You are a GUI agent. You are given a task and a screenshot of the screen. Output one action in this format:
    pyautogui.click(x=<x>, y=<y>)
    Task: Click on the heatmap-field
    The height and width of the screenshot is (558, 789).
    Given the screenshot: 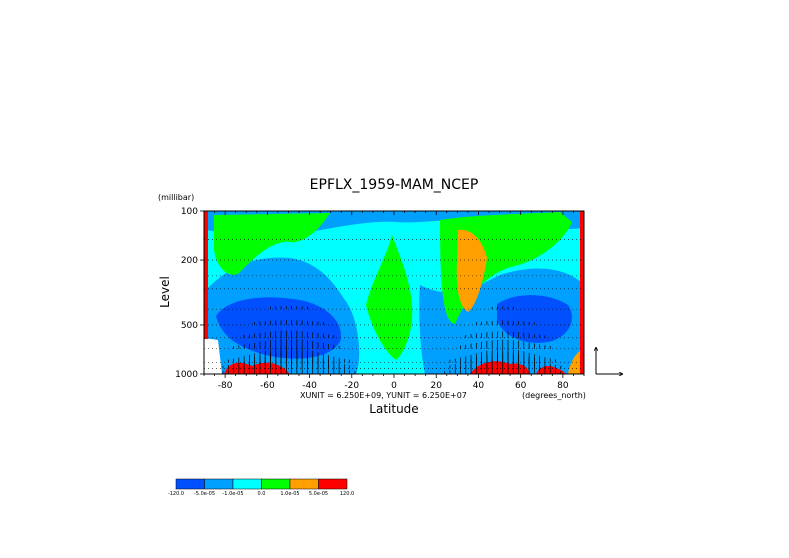 What is the action you would take?
    pyautogui.click(x=394, y=292)
    